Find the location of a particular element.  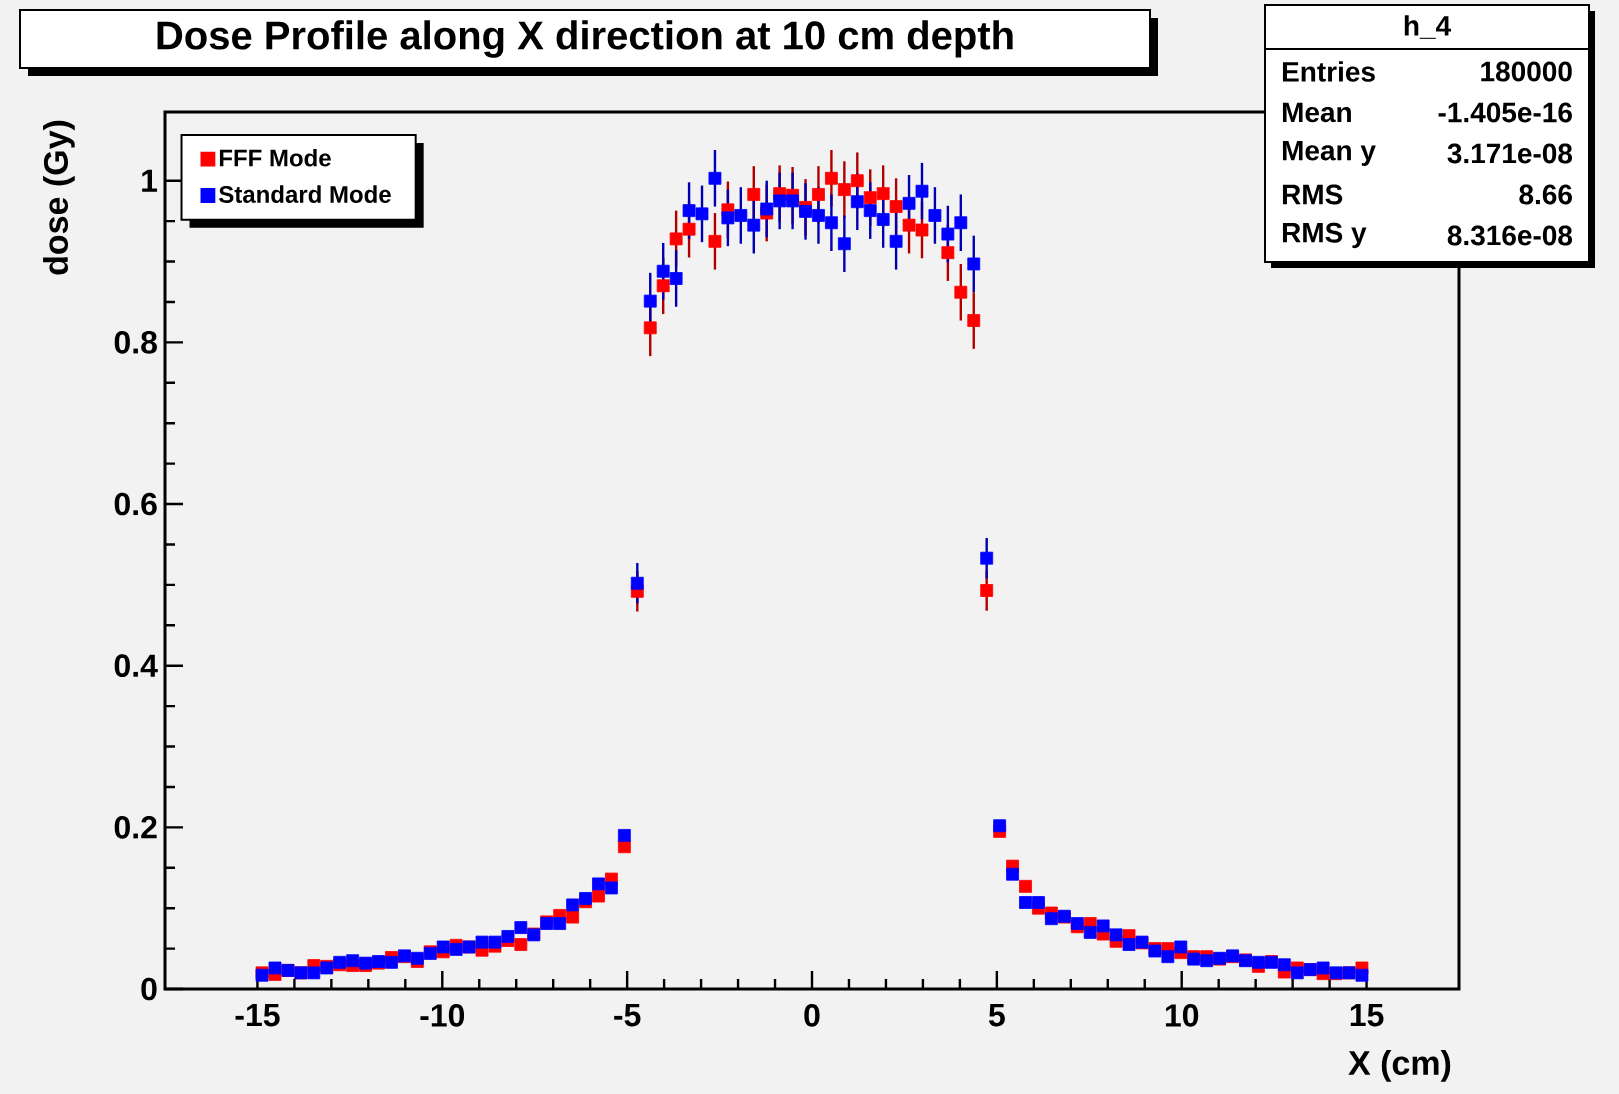

text: 8.66 is located at coordinates (1545, 194).